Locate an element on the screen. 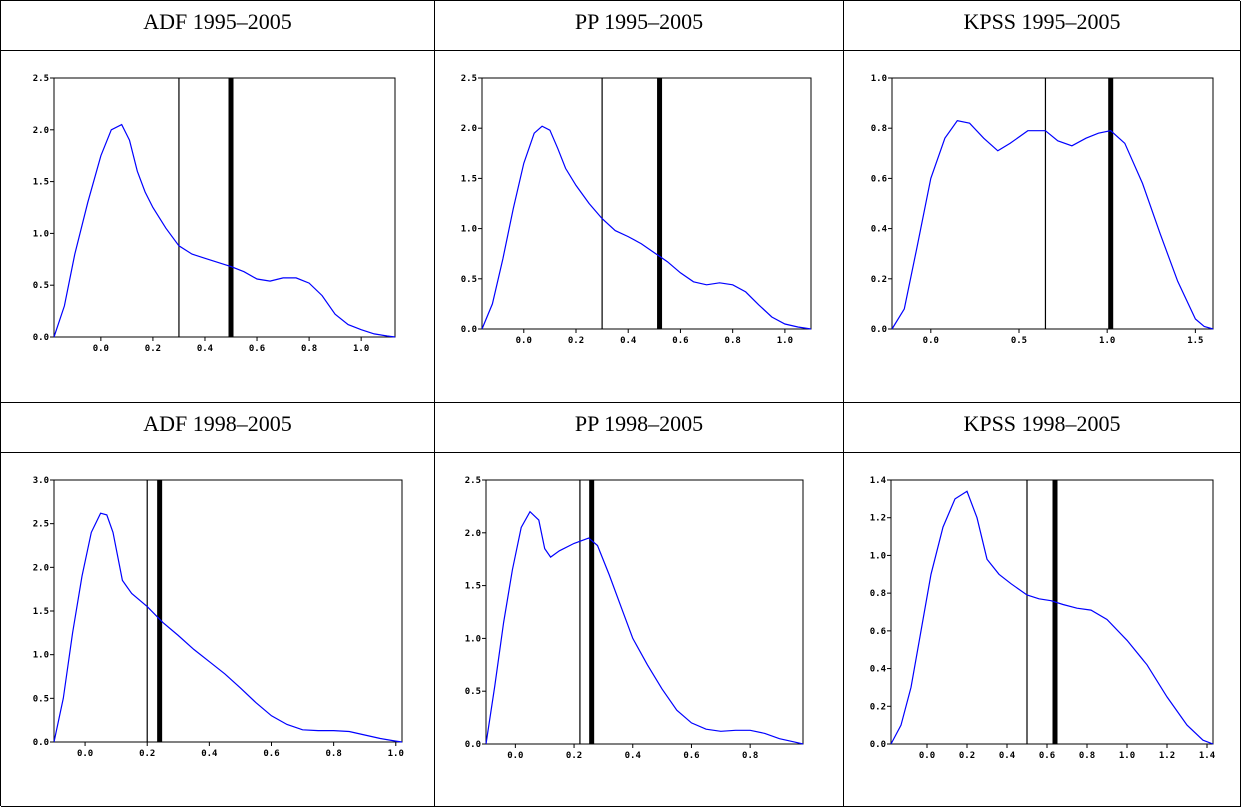 Image resolution: width=1241 pixels, height=807 pixels. header-cell-4: ADF 1998–2005 is located at coordinates (218, 428).